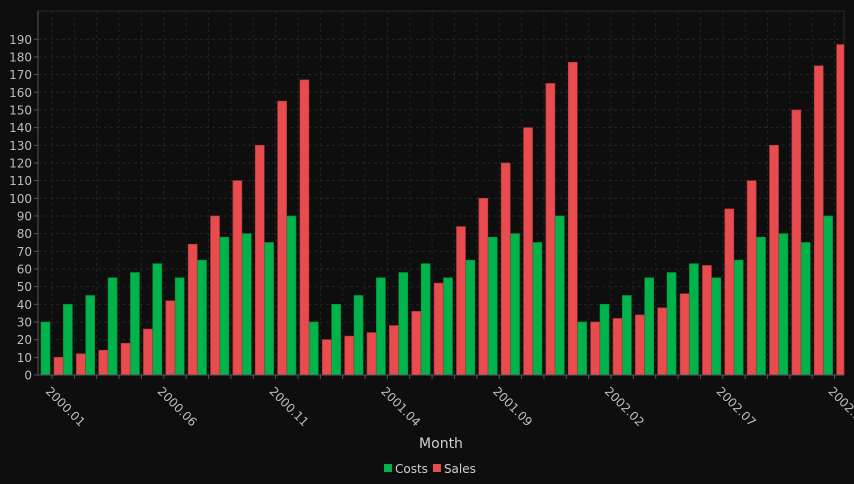 The image size is (854, 484). I want to click on y-tick-label: 110, so click(20, 181).